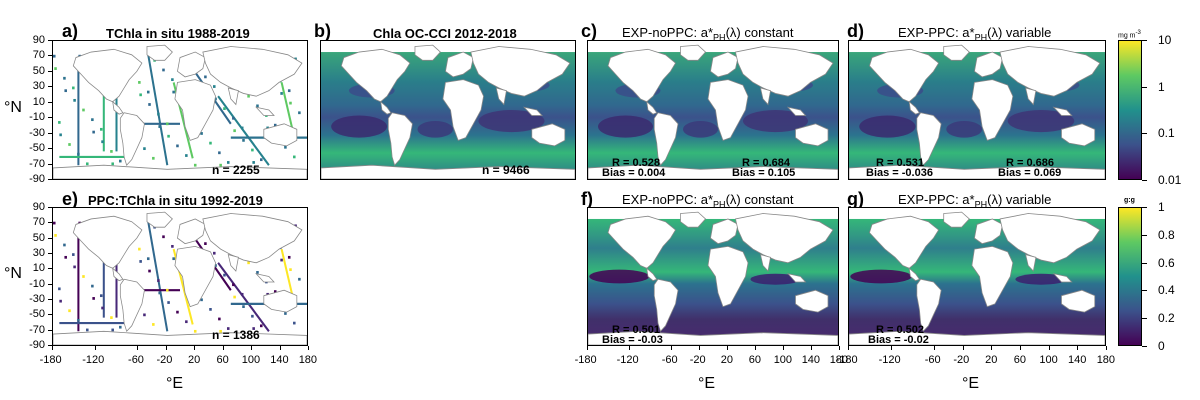  Describe the element at coordinates (180, 110) in the screenshot. I see `panel-a-map` at that location.